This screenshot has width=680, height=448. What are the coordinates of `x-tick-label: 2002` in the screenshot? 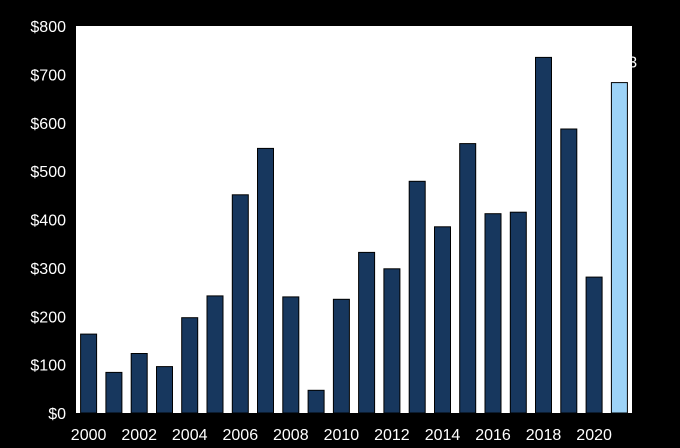 It's located at (139, 435).